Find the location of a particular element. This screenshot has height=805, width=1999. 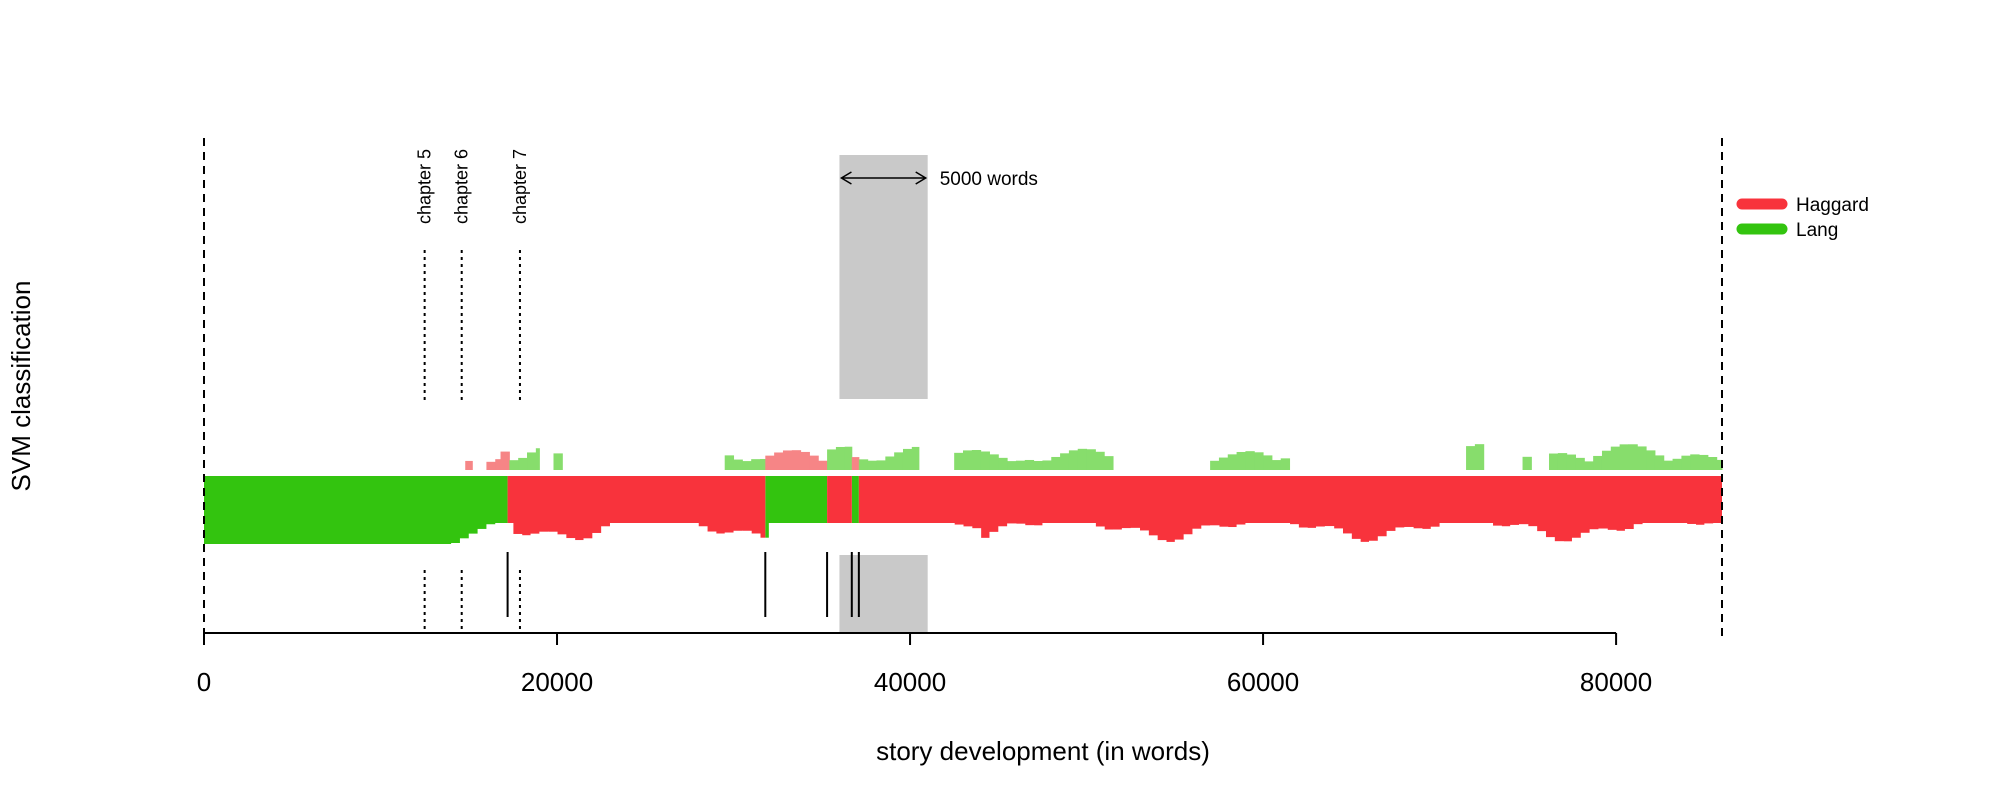

x-axis-tick-label: 0 is located at coordinates (204, 682).